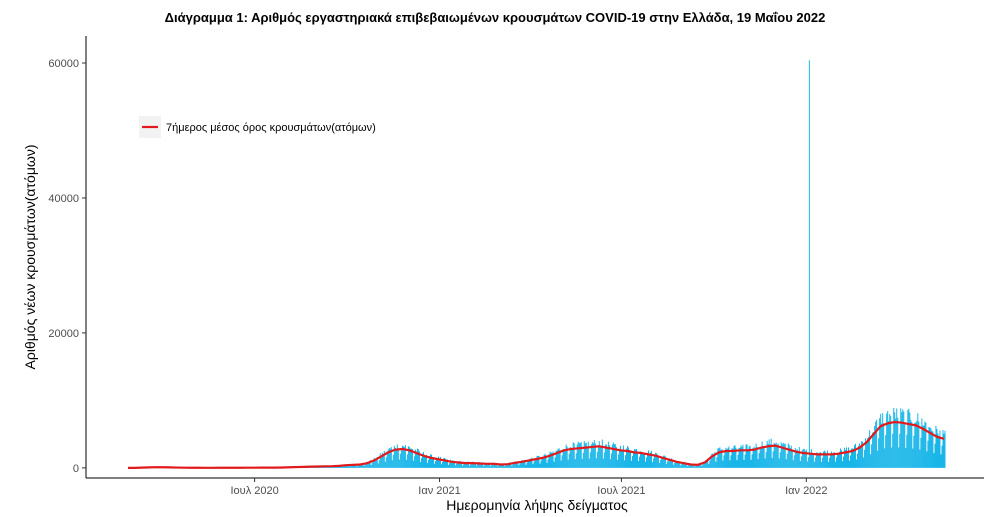 This screenshot has height=517, width=990. I want to click on x-axis-title: Ημερομηνία λήψης δείγματος, so click(537, 505).